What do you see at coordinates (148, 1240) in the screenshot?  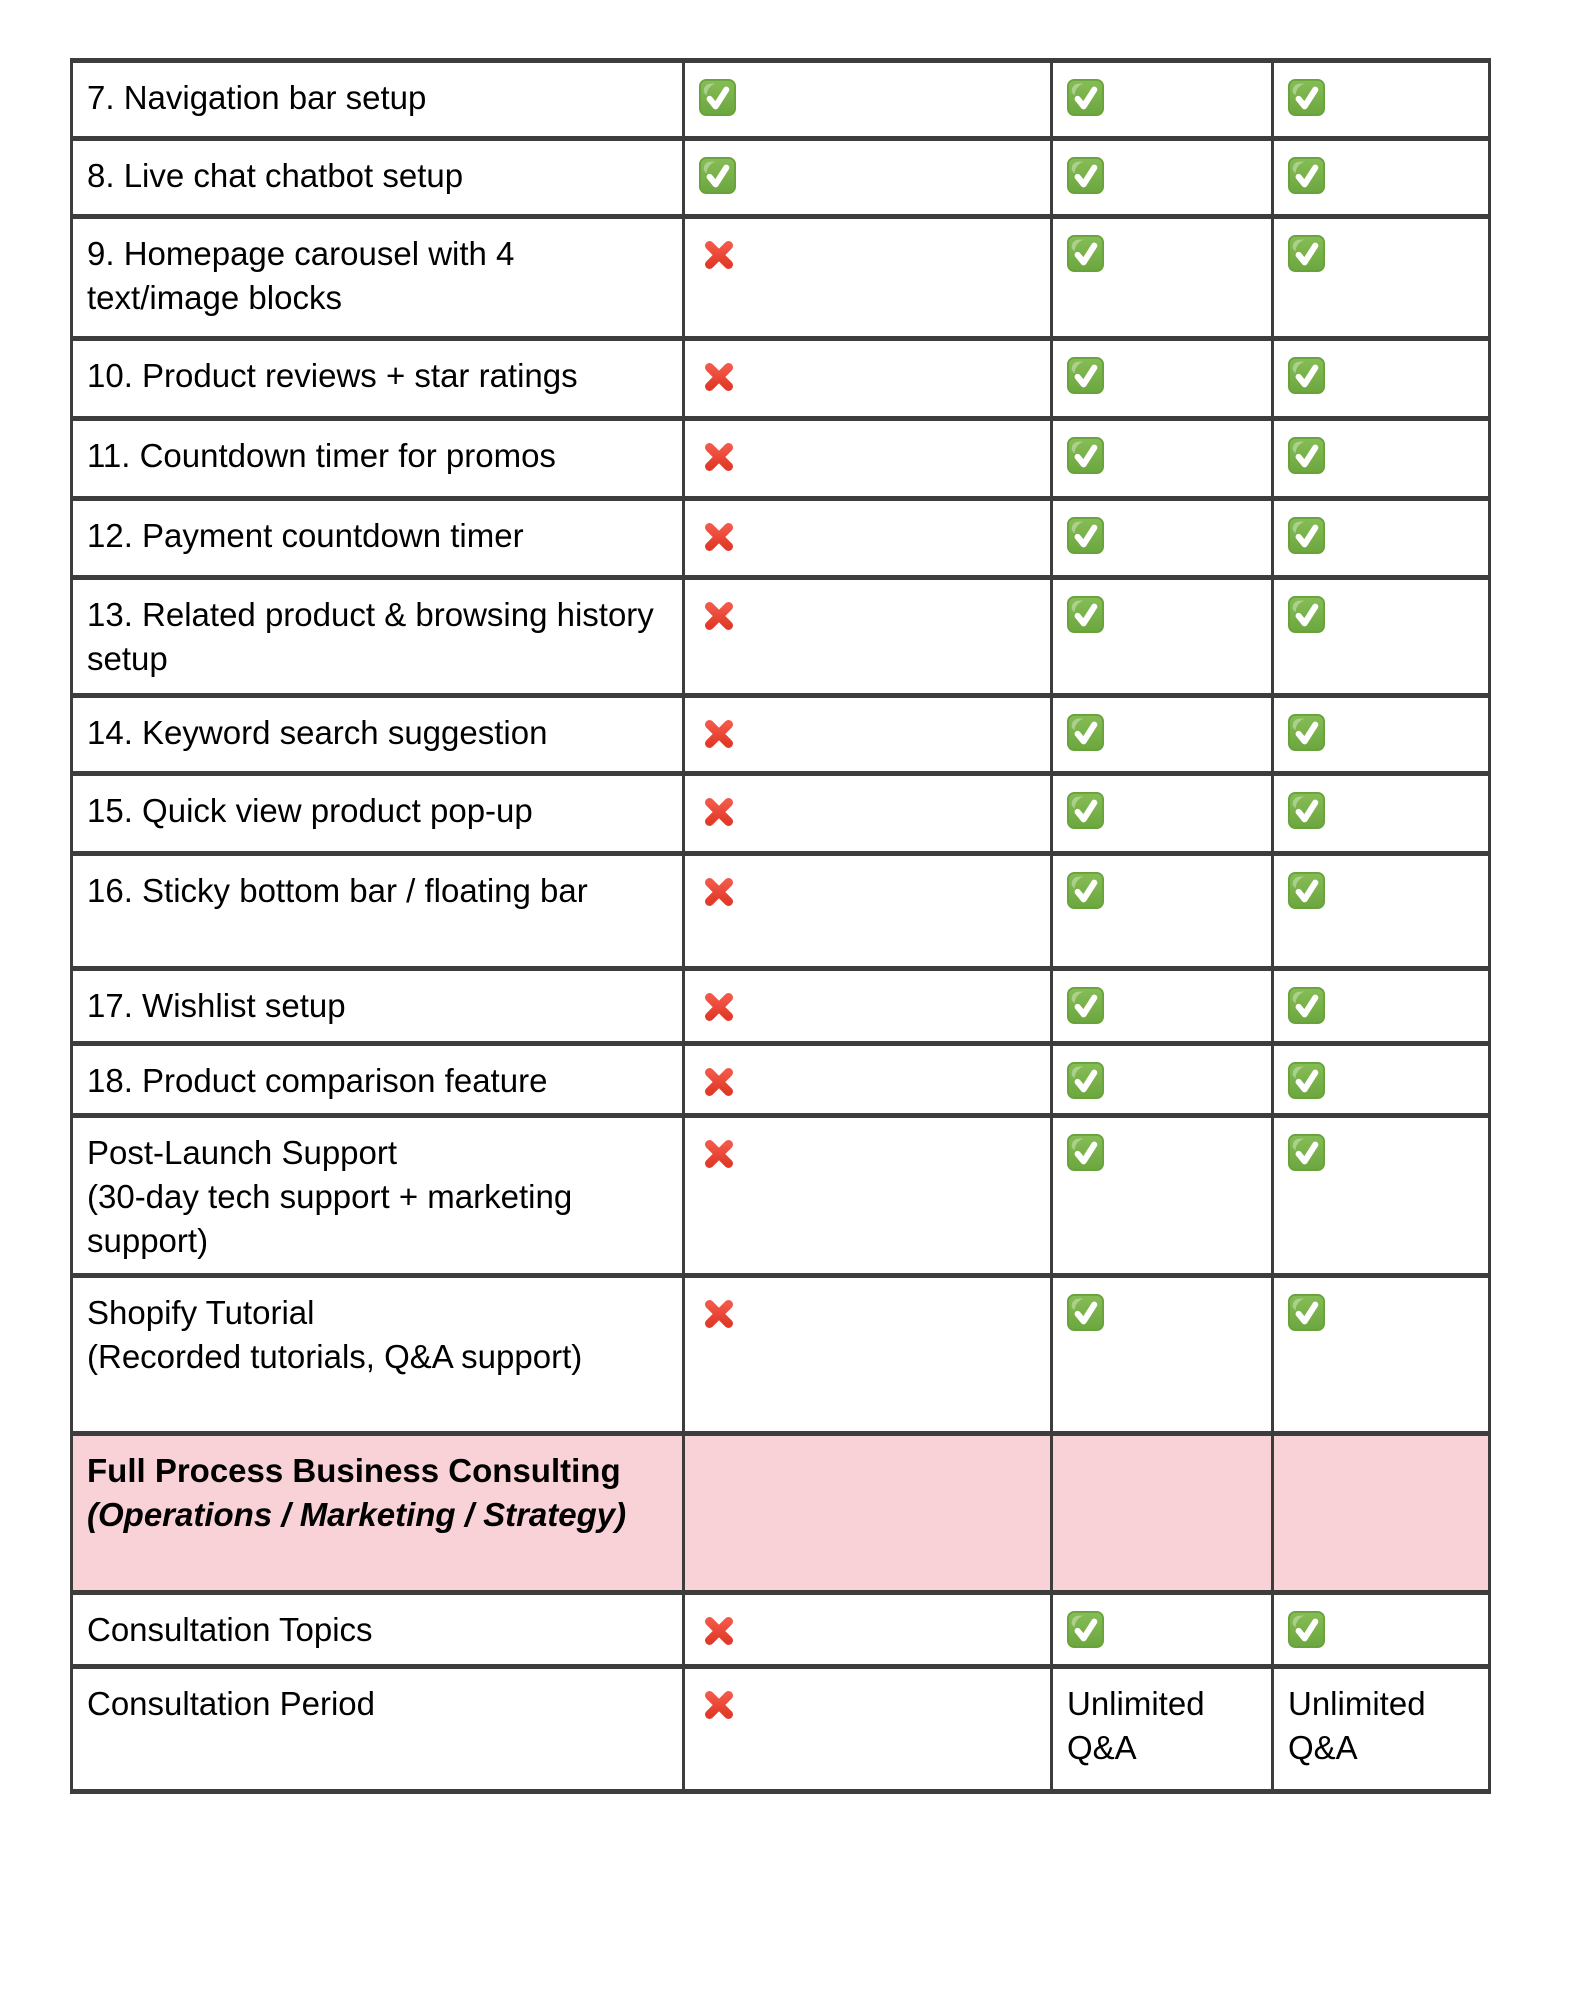 I see `feature-label-line: support)` at bounding box center [148, 1240].